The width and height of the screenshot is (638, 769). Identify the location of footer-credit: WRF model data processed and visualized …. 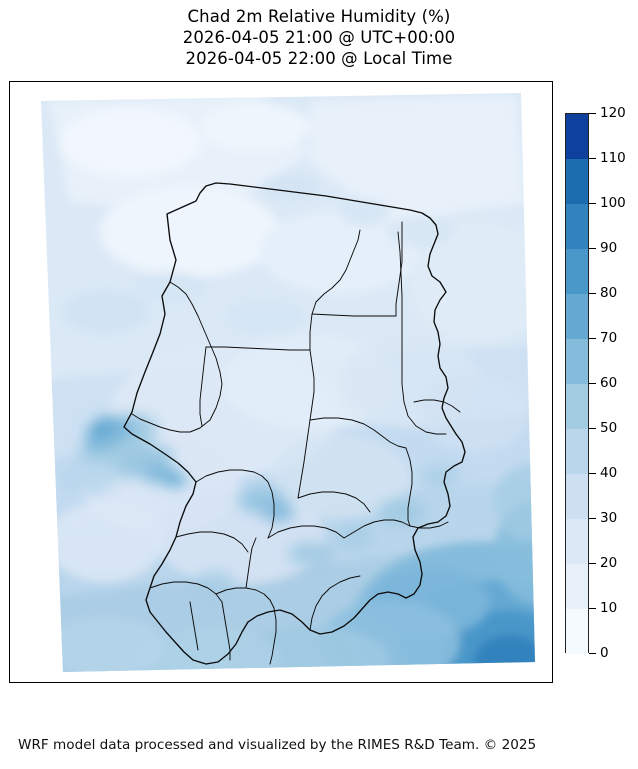
(277, 745).